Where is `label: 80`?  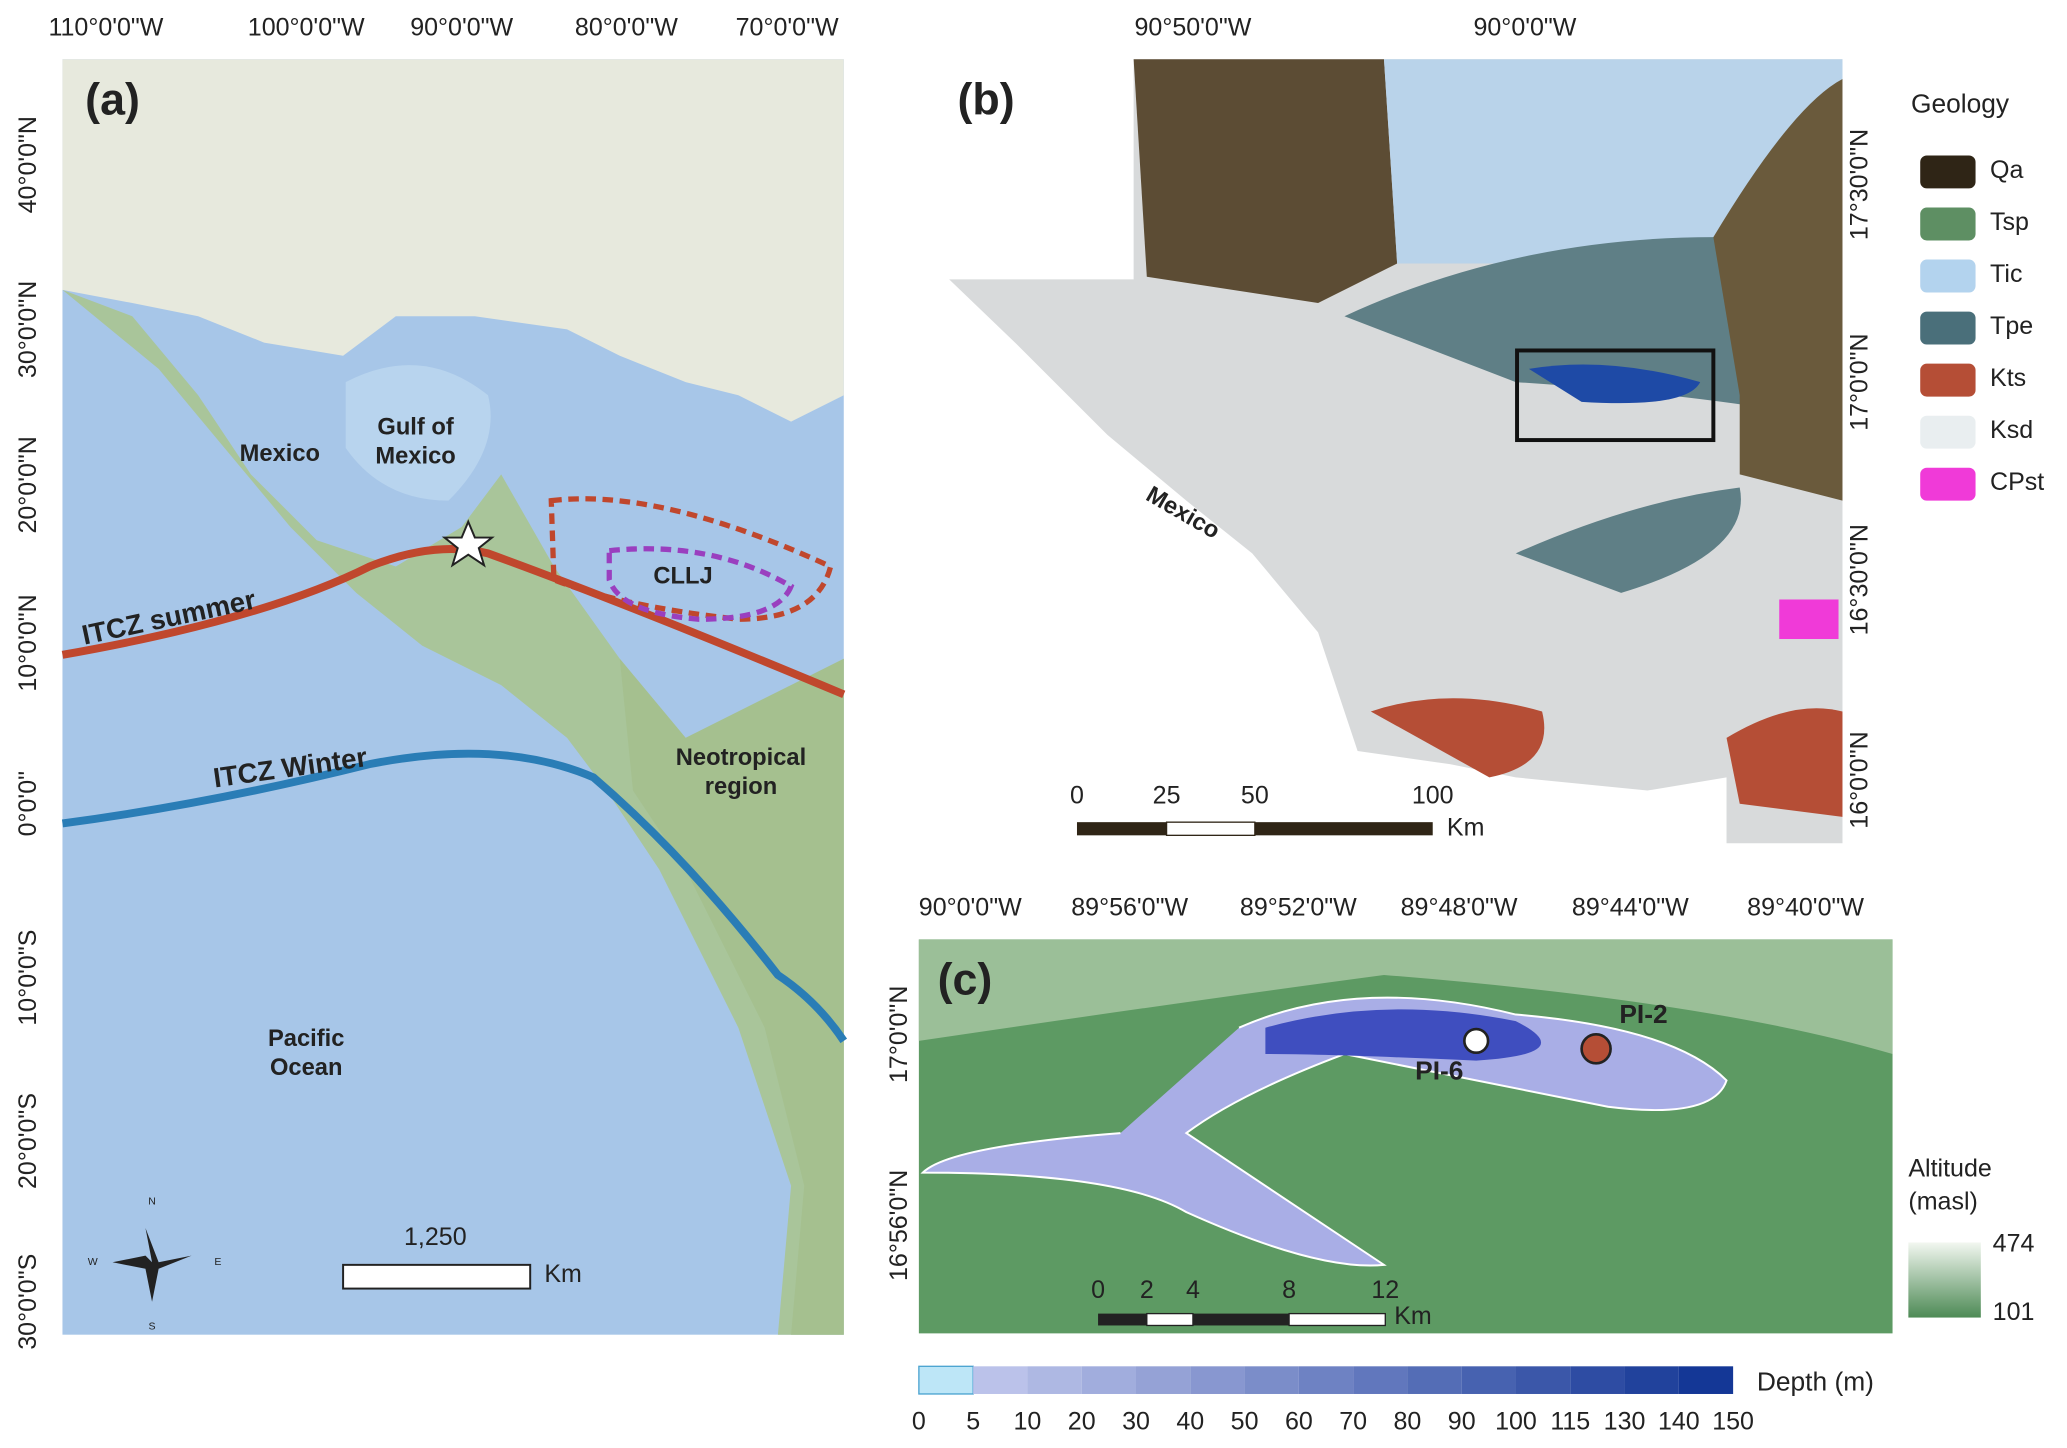
label: 80 is located at coordinates (1408, 1422).